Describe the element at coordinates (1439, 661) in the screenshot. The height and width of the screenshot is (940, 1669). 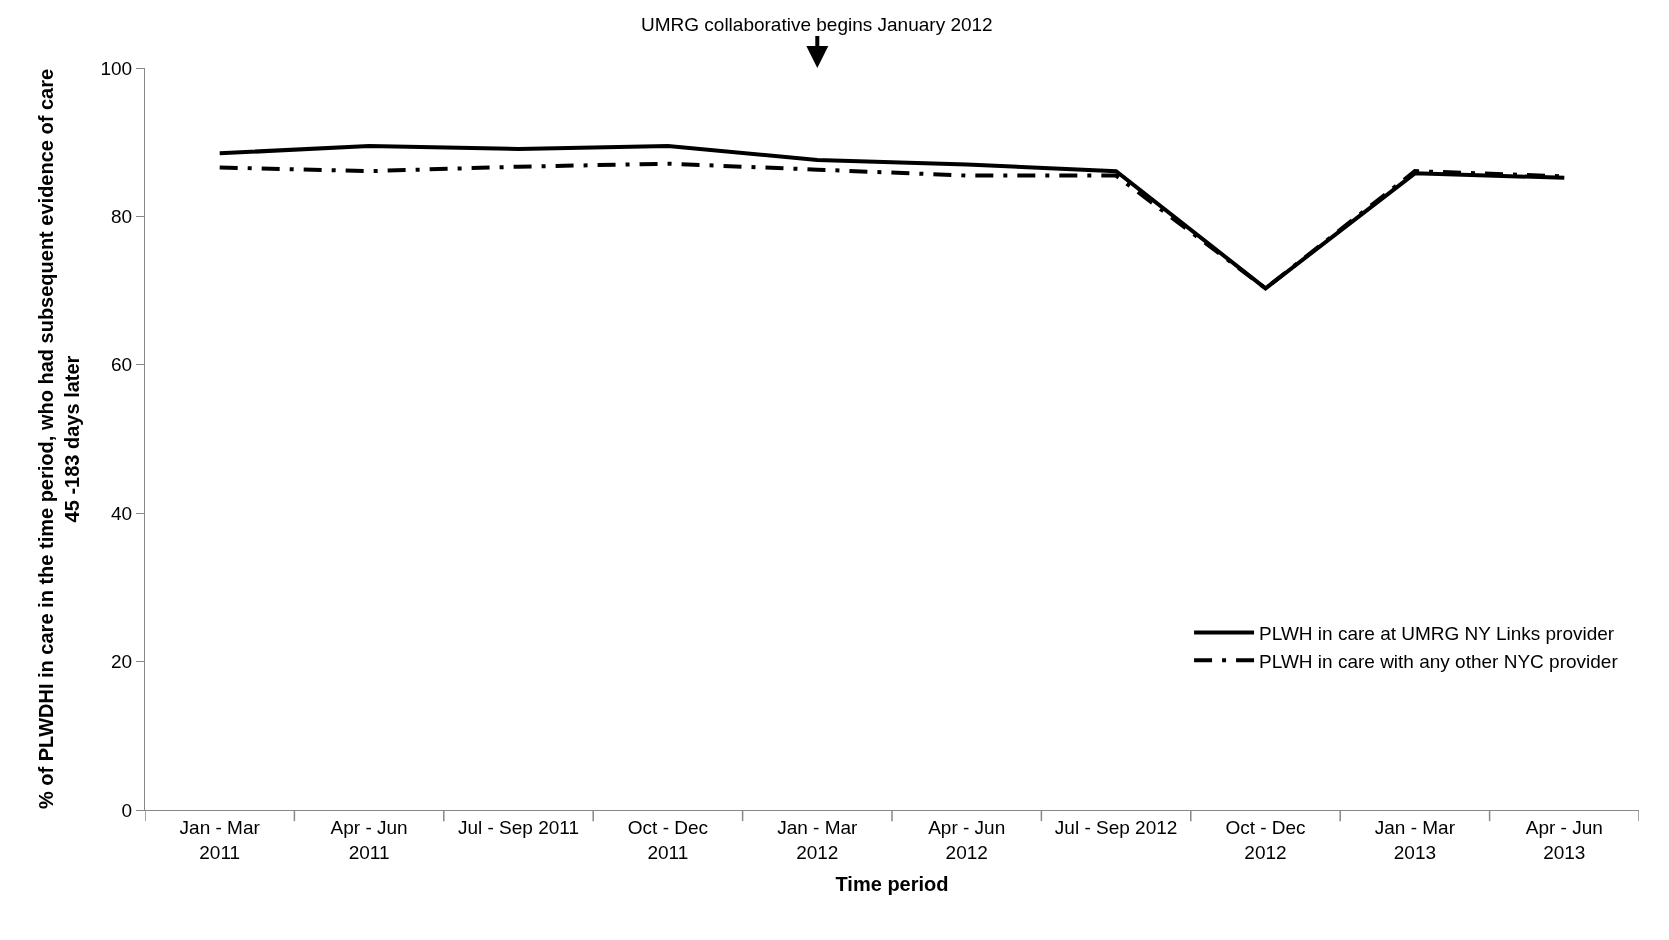
I see `legend-label: PLWH in care with any other NYC provider` at that location.